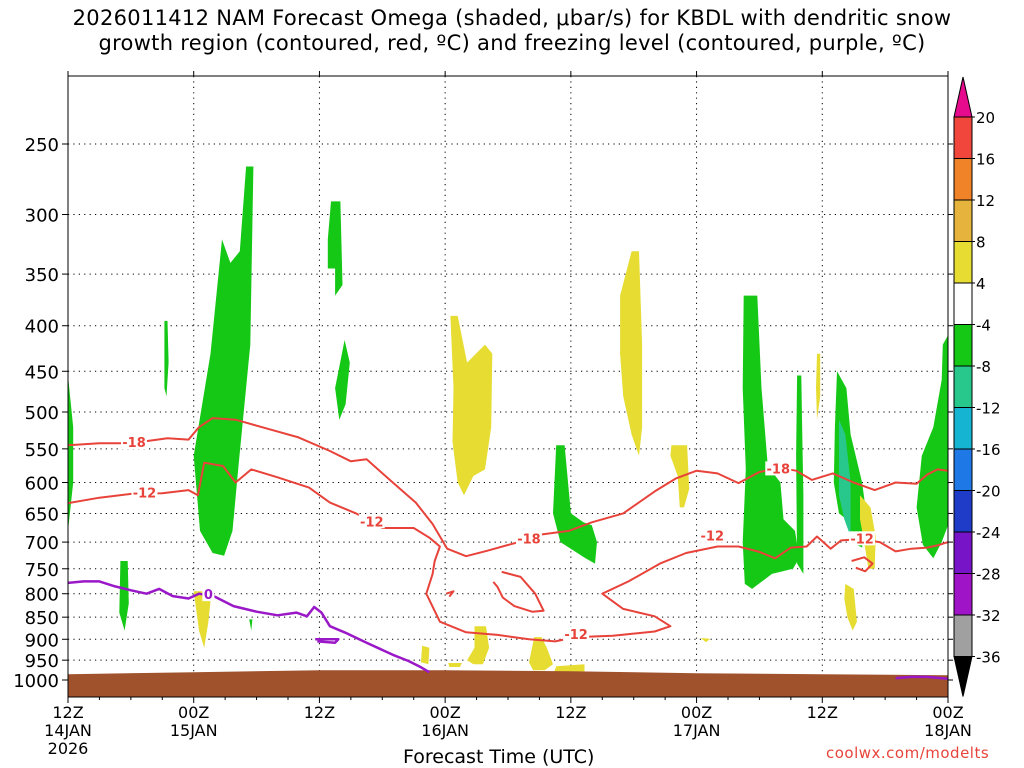 The height and width of the screenshot is (768, 1024). What do you see at coordinates (42, 275) in the screenshot?
I see `y-tick-label: 350` at bounding box center [42, 275].